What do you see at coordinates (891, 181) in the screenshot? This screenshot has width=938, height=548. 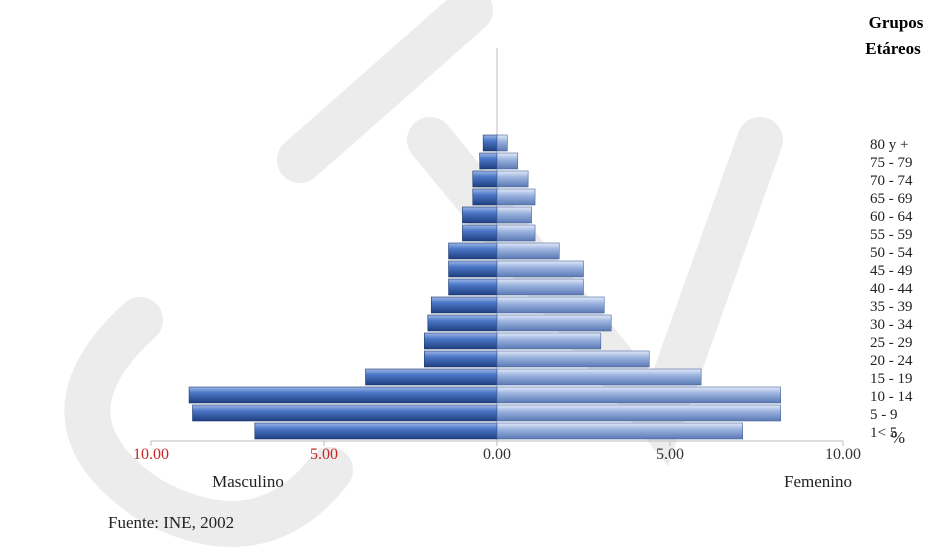 I see `age-group-label: 70 - 74` at bounding box center [891, 181].